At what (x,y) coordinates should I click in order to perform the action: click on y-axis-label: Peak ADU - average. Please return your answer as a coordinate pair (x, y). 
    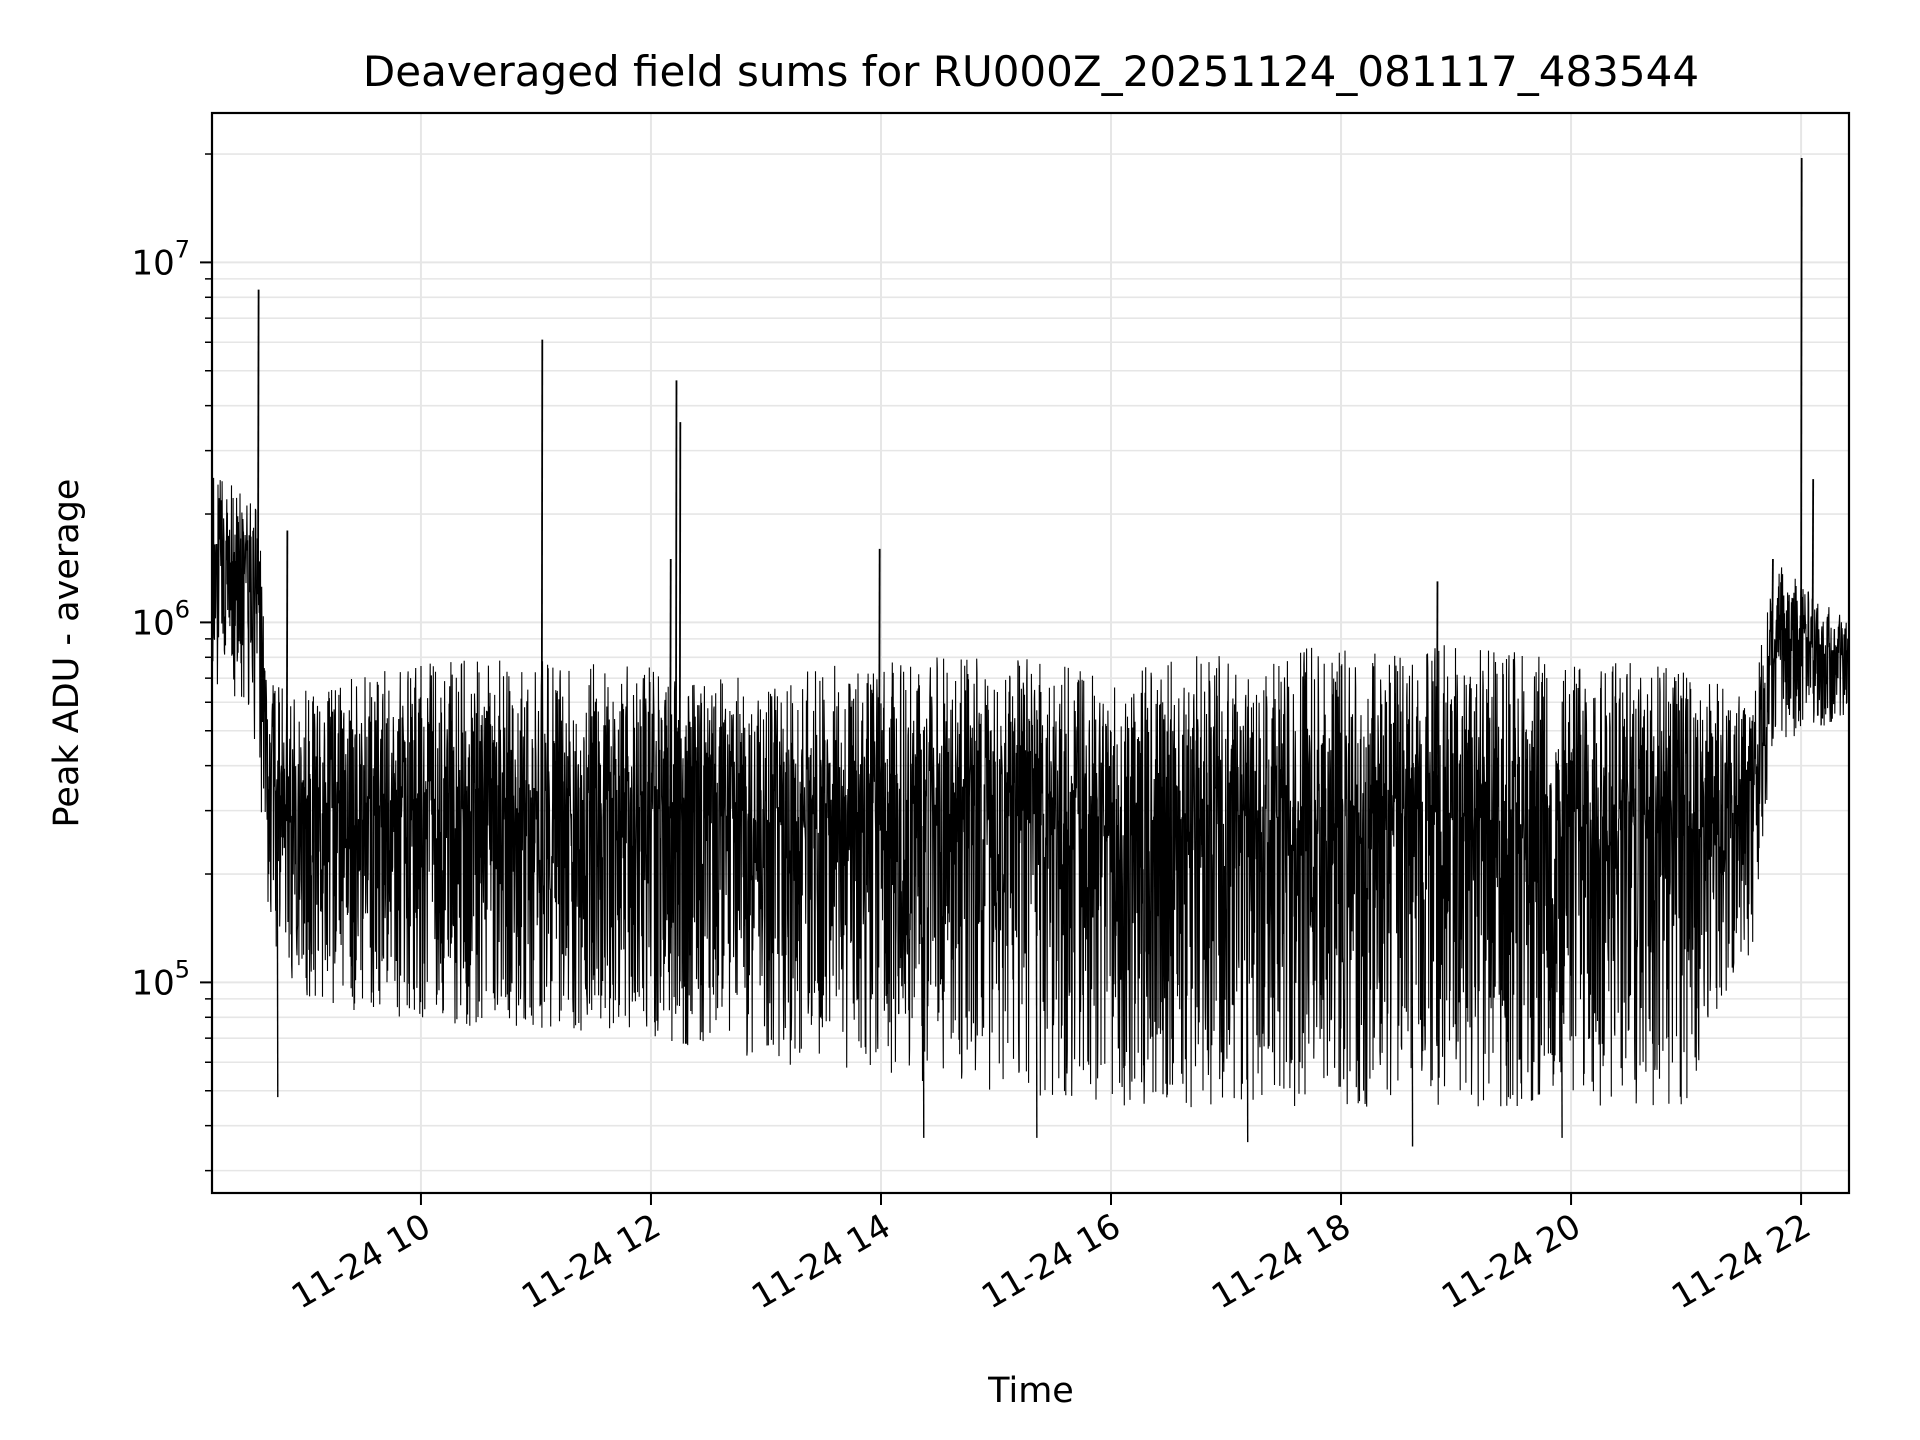
    Looking at the image, I should click on (67, 653).